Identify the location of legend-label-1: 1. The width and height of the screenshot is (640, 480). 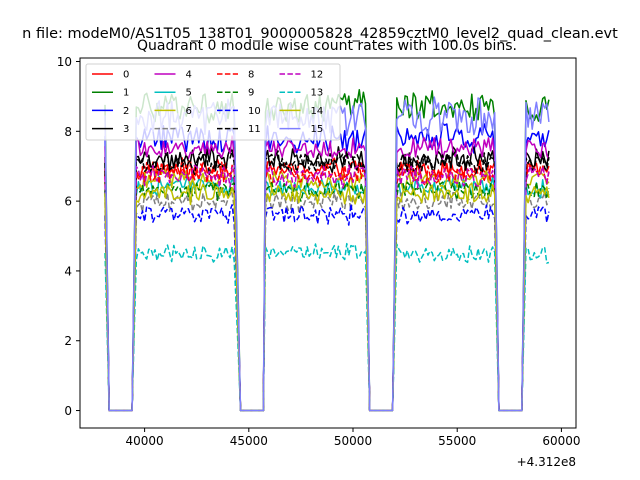
(126, 93).